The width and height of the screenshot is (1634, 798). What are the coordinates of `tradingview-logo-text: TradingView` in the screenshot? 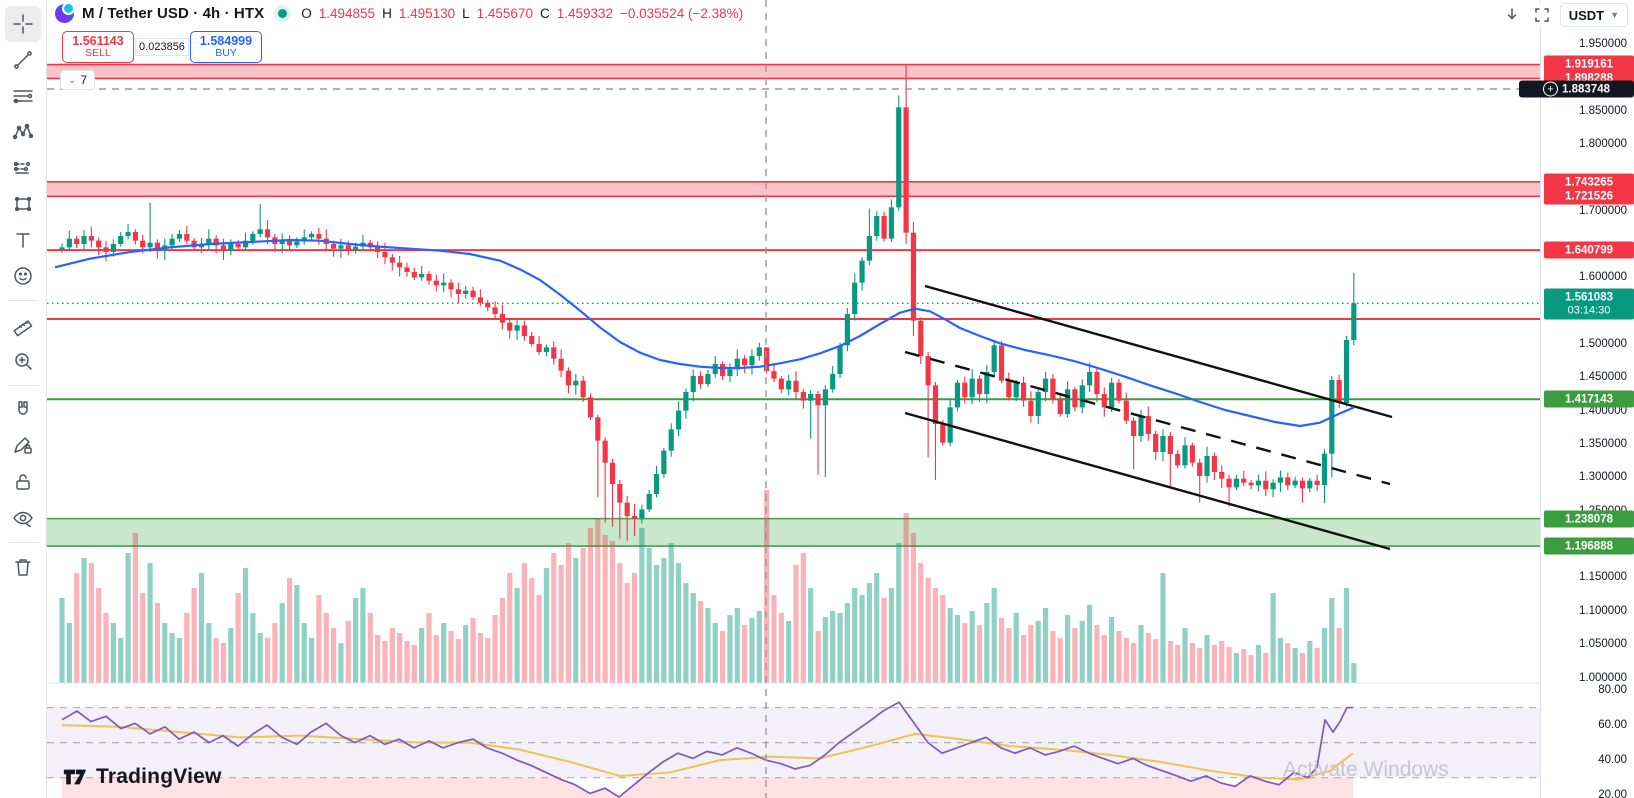 It's located at (159, 776).